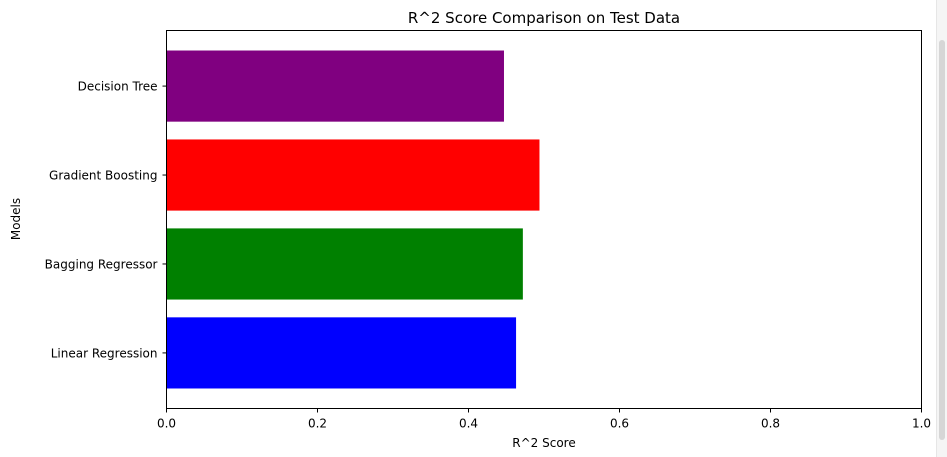 The image size is (947, 457). I want to click on x-tick-label: 1.0, so click(921, 424).